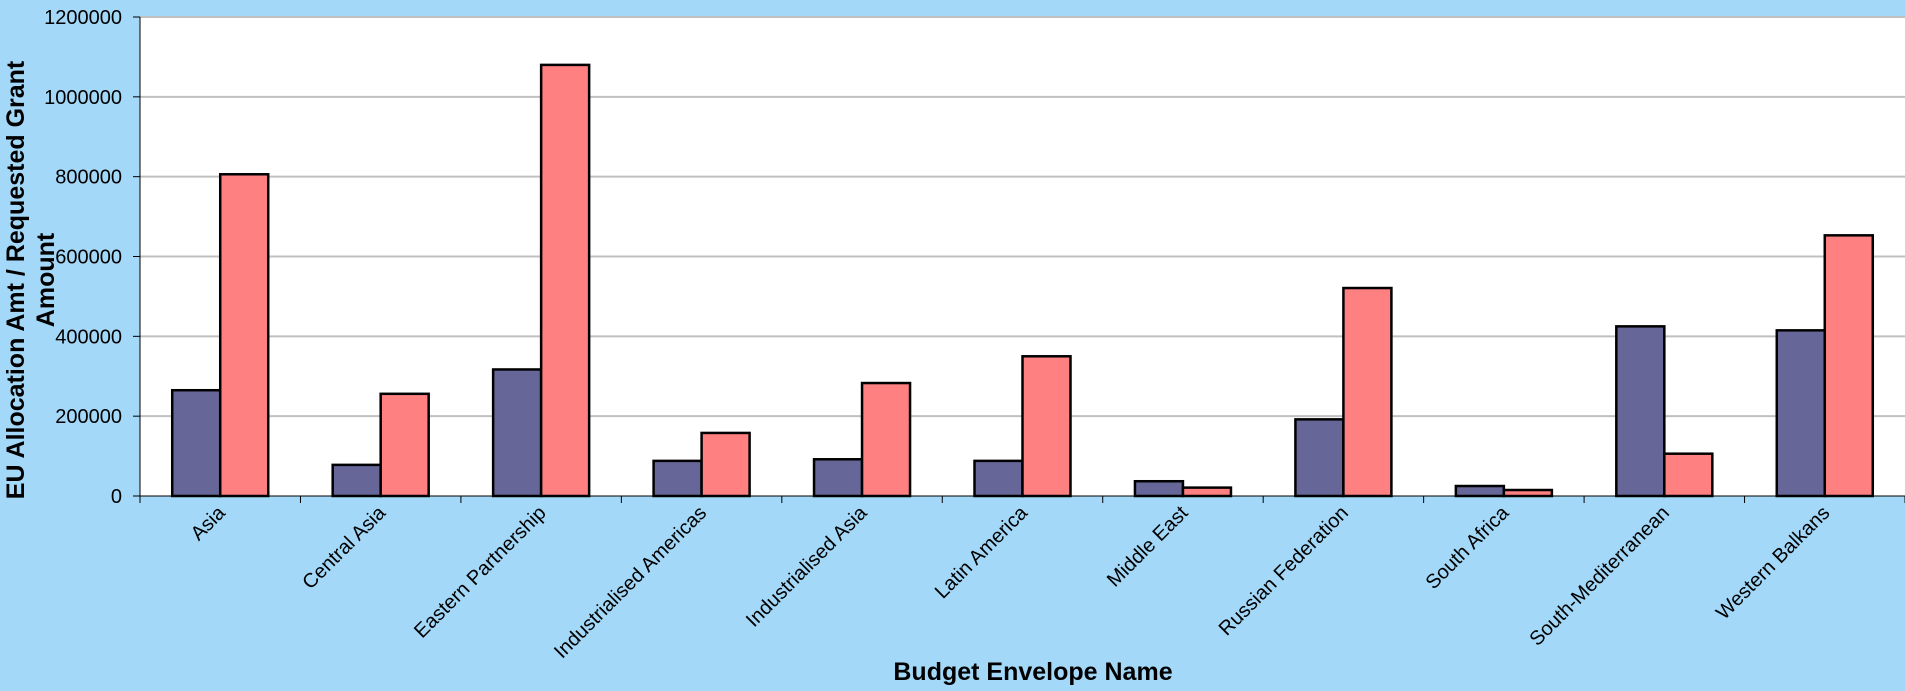 This screenshot has height=691, width=1905. I want to click on x-category-label: Asia, so click(209, 523).